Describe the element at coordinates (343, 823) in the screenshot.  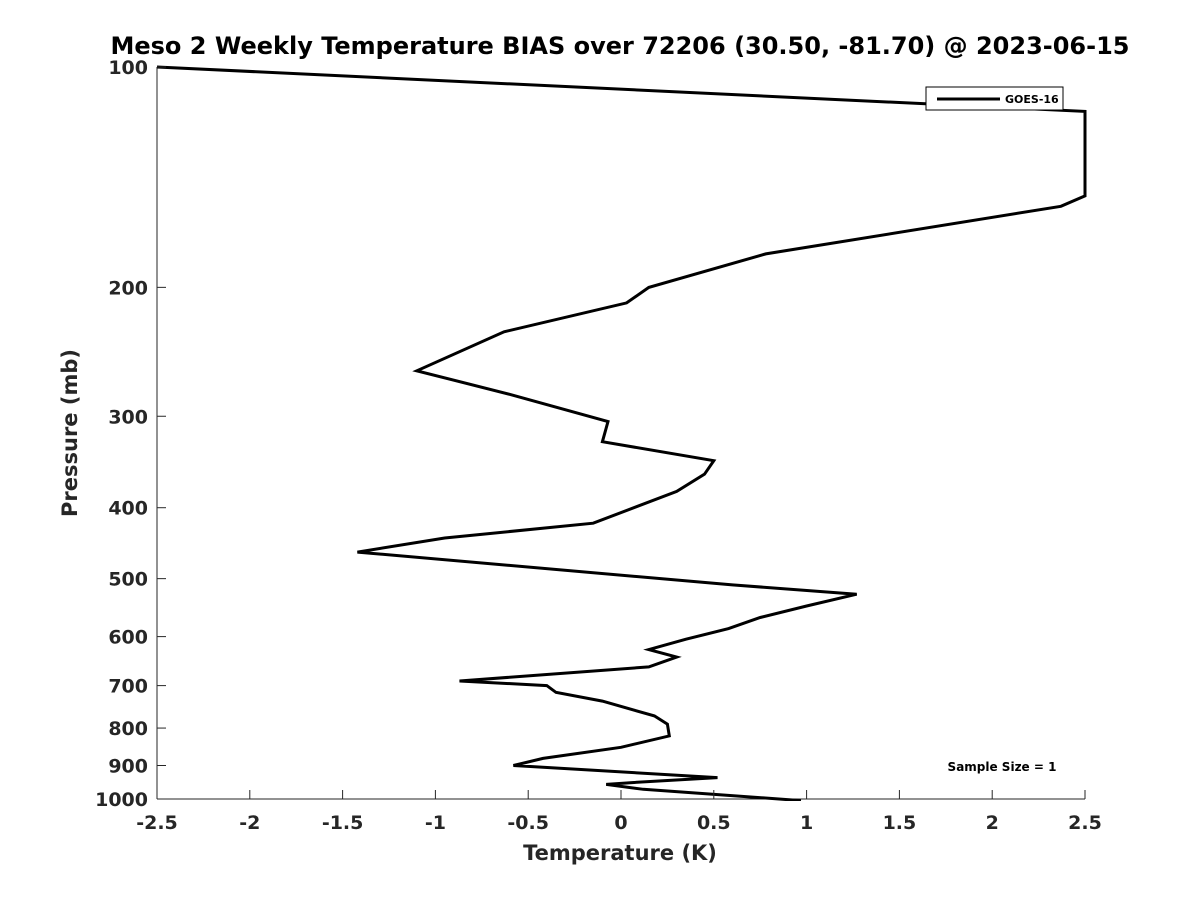
I see `x-tick-label: -1.5` at that location.